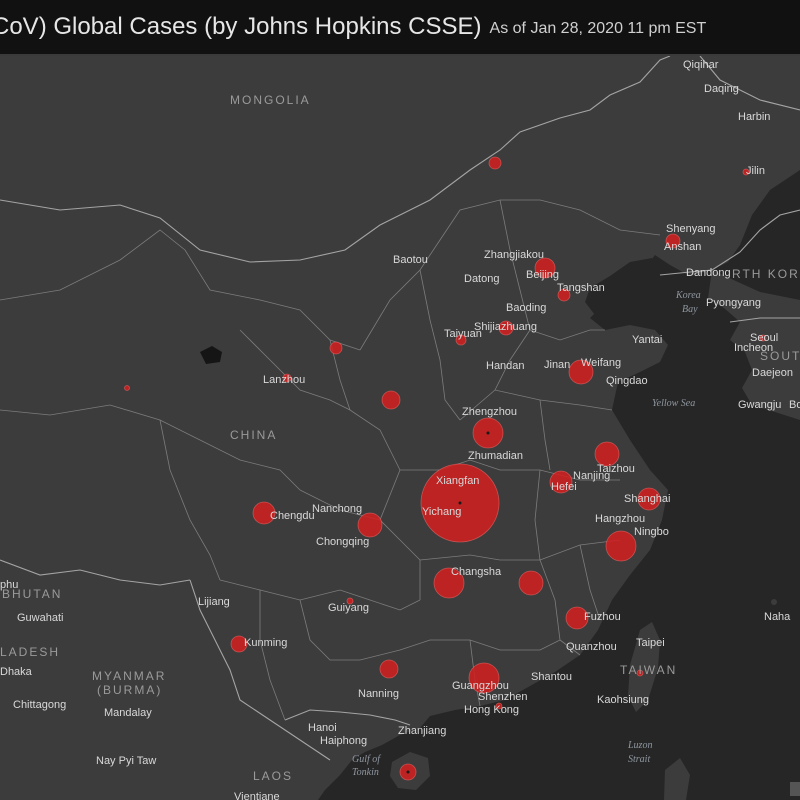  Describe the element at coordinates (481, 279) in the screenshot. I see `city-datong: Datong` at that location.